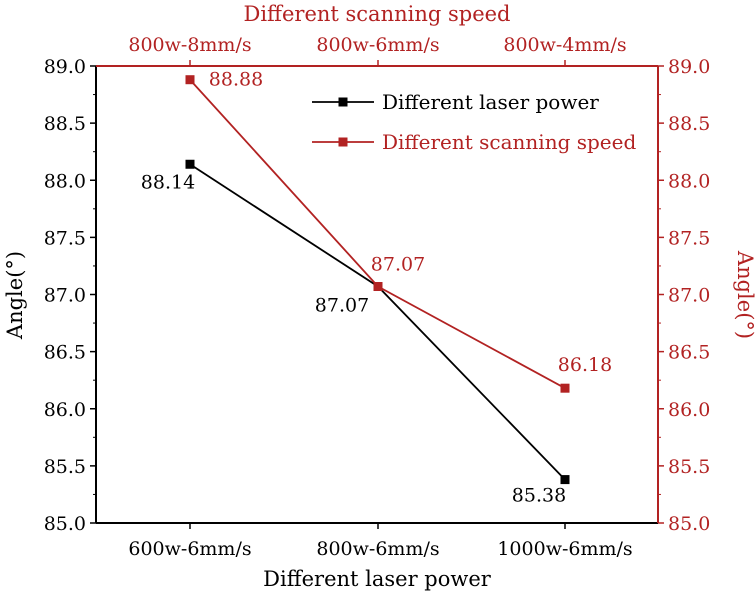  I want to click on y2-tick-label: 89.0, so click(689, 67).